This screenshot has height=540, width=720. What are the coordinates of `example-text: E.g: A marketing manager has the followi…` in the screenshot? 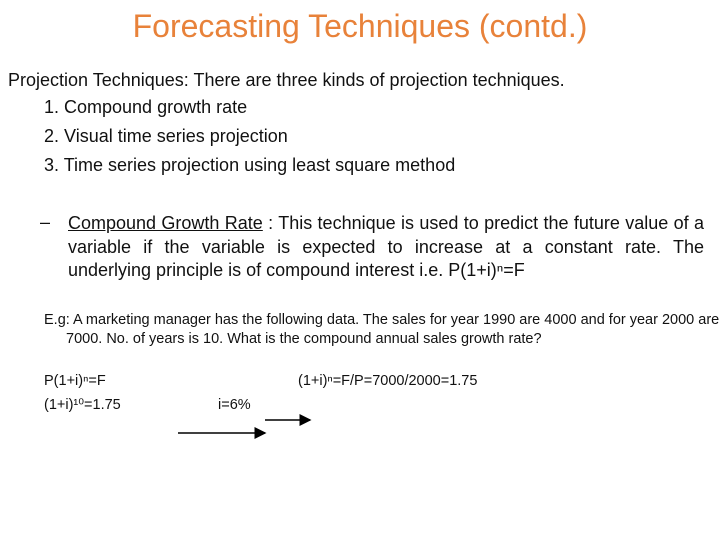 It's located at (382, 329).